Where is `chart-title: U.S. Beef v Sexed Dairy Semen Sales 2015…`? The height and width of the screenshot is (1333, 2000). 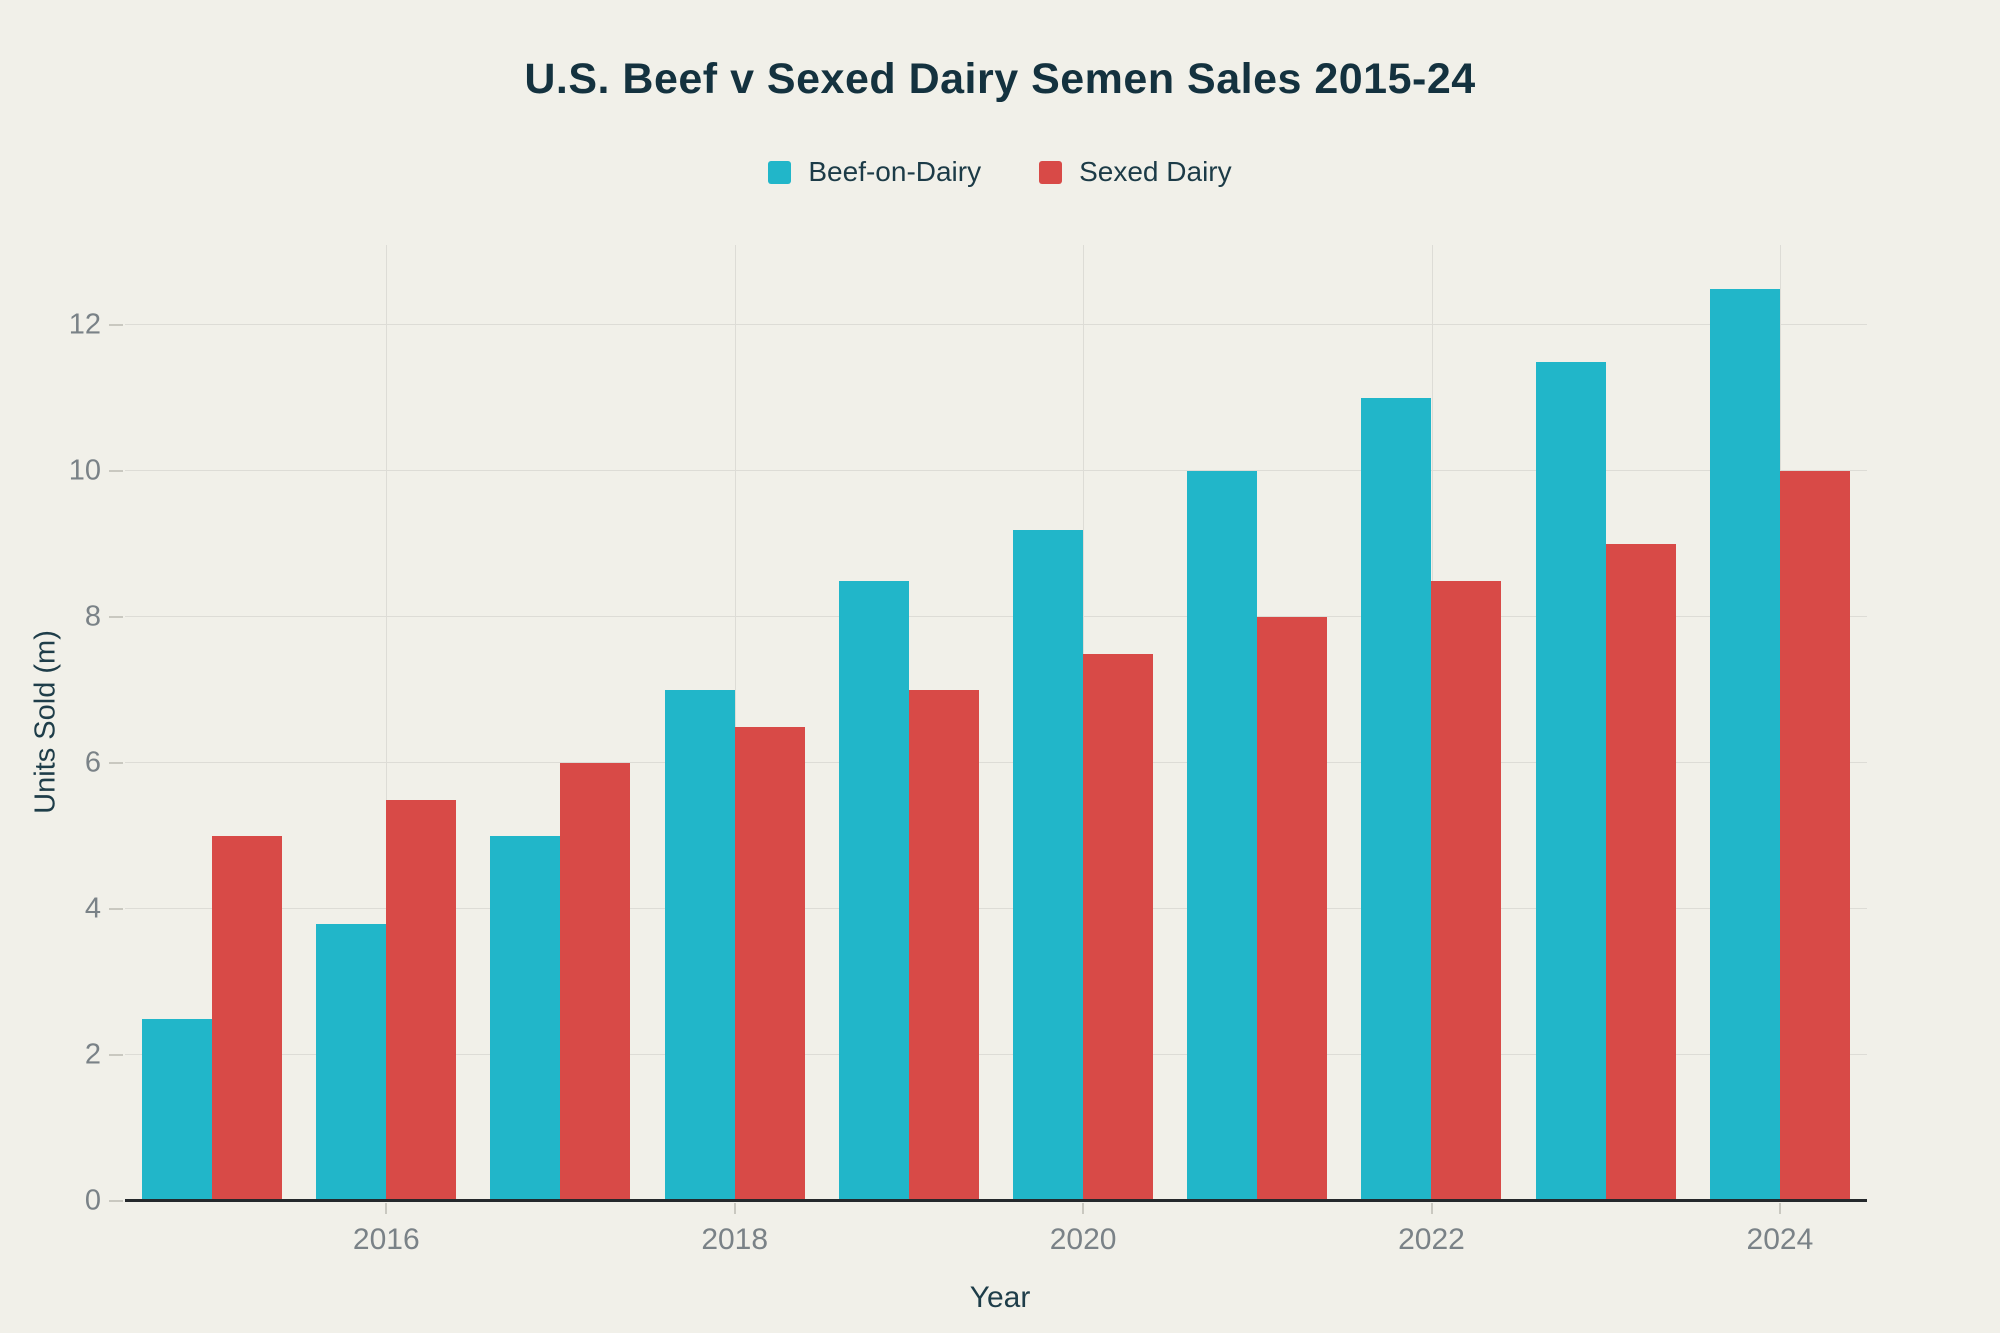 chart-title: U.S. Beef v Sexed Dairy Semen Sales 2015… is located at coordinates (1000, 79).